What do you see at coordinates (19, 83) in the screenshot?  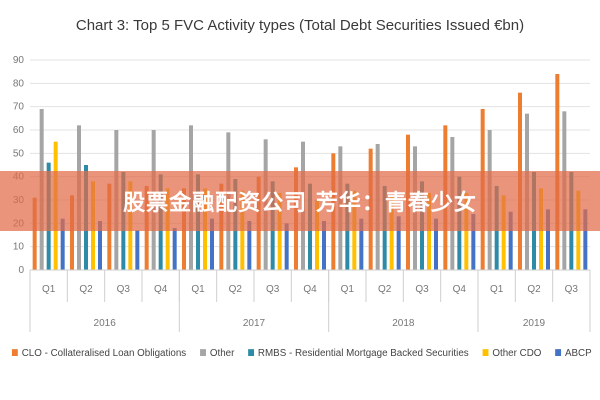 I see `y-tick-label: 80` at bounding box center [19, 83].